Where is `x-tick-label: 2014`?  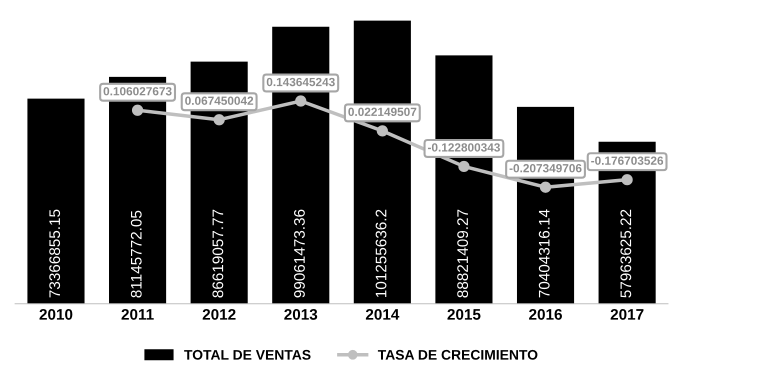 x-tick-label: 2014 is located at coordinates (383, 314).